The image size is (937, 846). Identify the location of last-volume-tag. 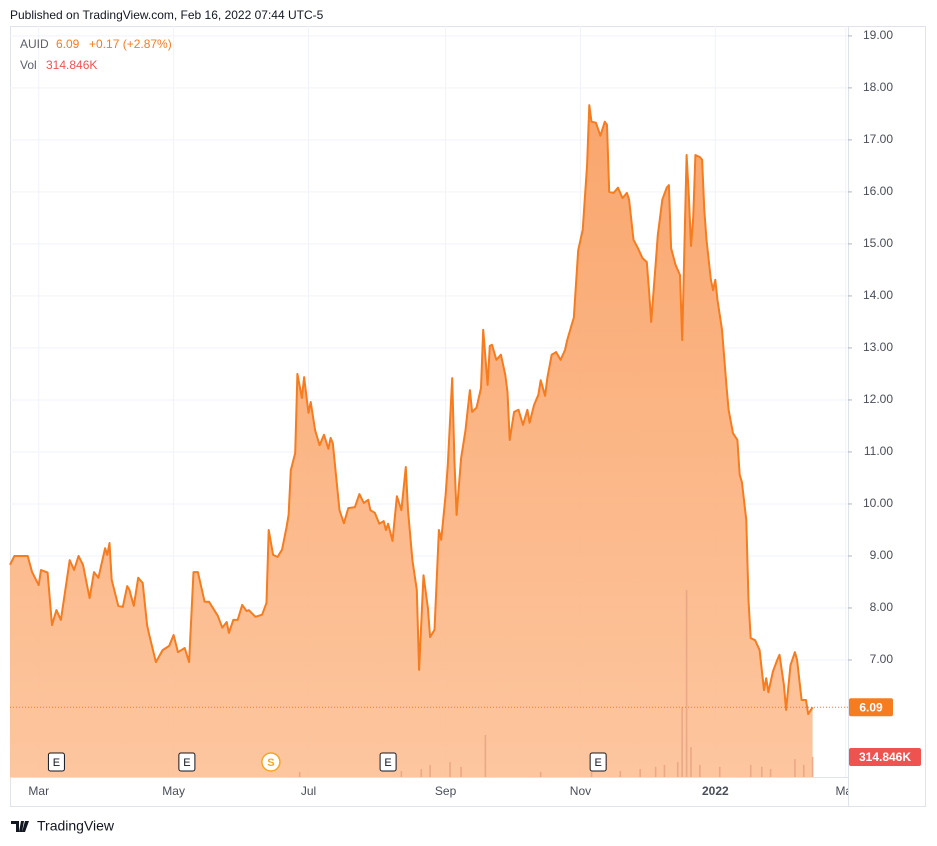
(885, 756).